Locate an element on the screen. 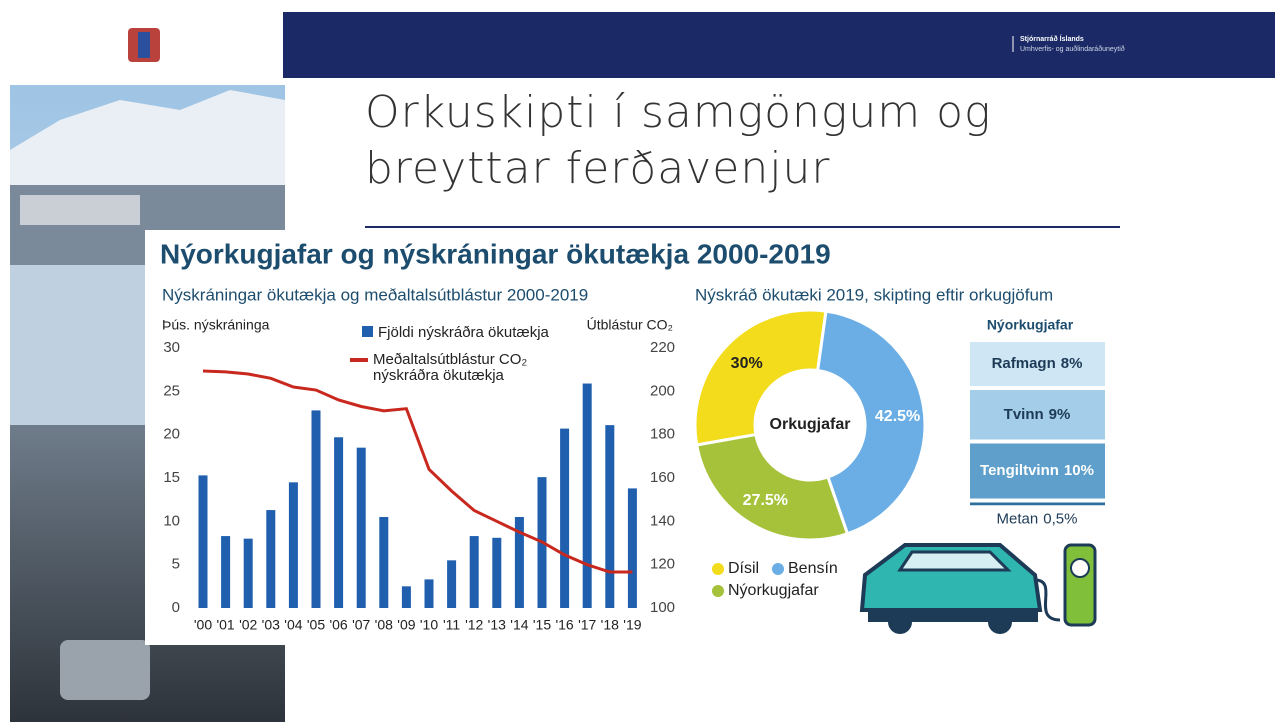 The height and width of the screenshot is (722, 1275). y2-tick-label: 180 is located at coordinates (662, 434).